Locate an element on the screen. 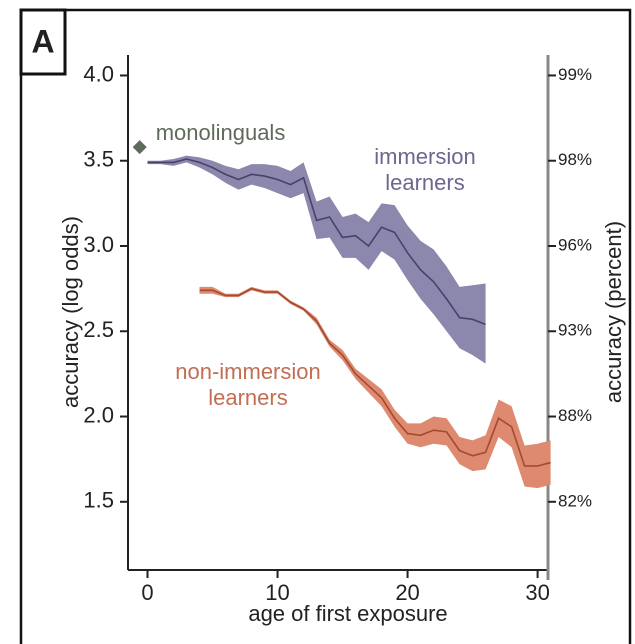 The image size is (635, 644). y-tick-label: 3.0 is located at coordinates (98, 244).